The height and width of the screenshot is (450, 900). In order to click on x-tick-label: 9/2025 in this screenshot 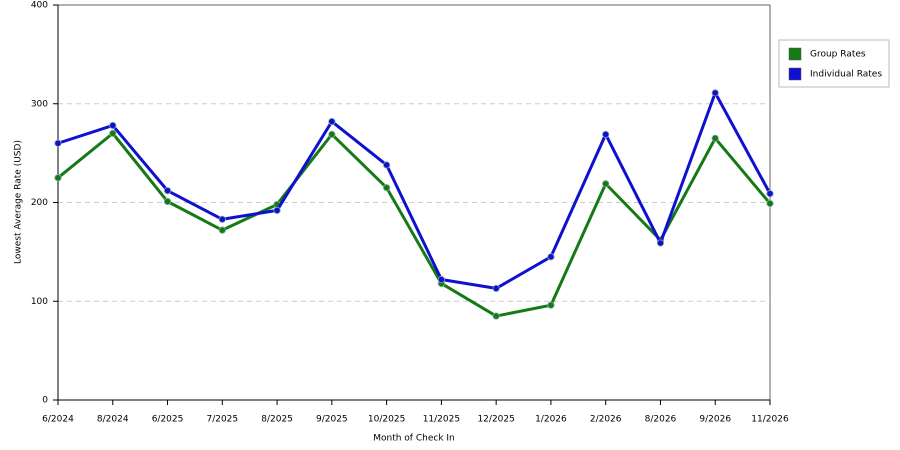, I will do `click(332, 420)`.